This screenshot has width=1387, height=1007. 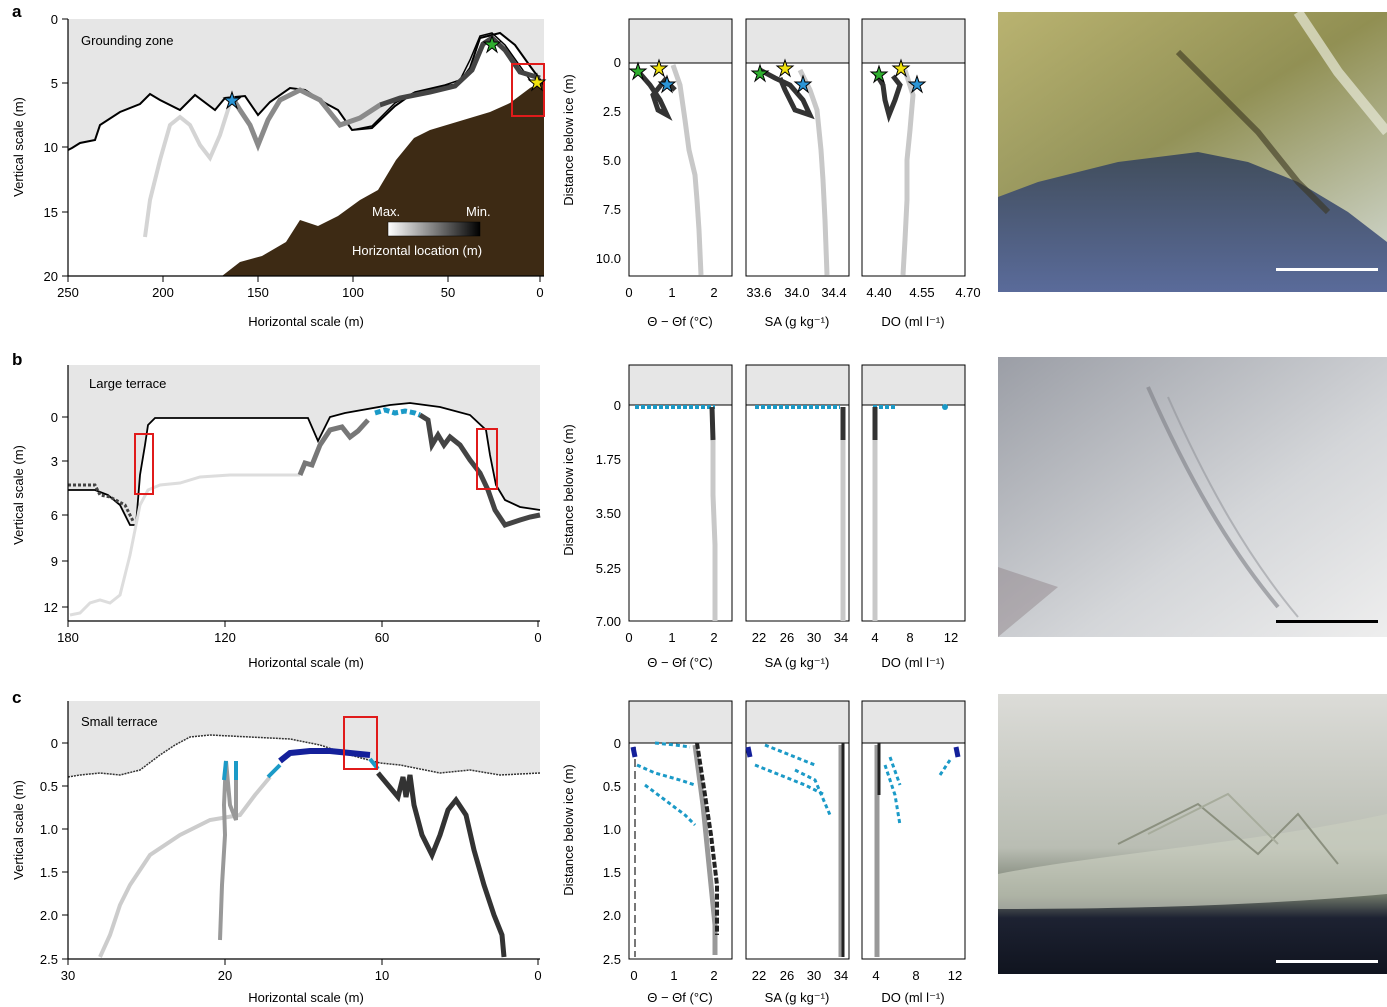 I want to click on ytick-label: 3.50, so click(x=608, y=513).